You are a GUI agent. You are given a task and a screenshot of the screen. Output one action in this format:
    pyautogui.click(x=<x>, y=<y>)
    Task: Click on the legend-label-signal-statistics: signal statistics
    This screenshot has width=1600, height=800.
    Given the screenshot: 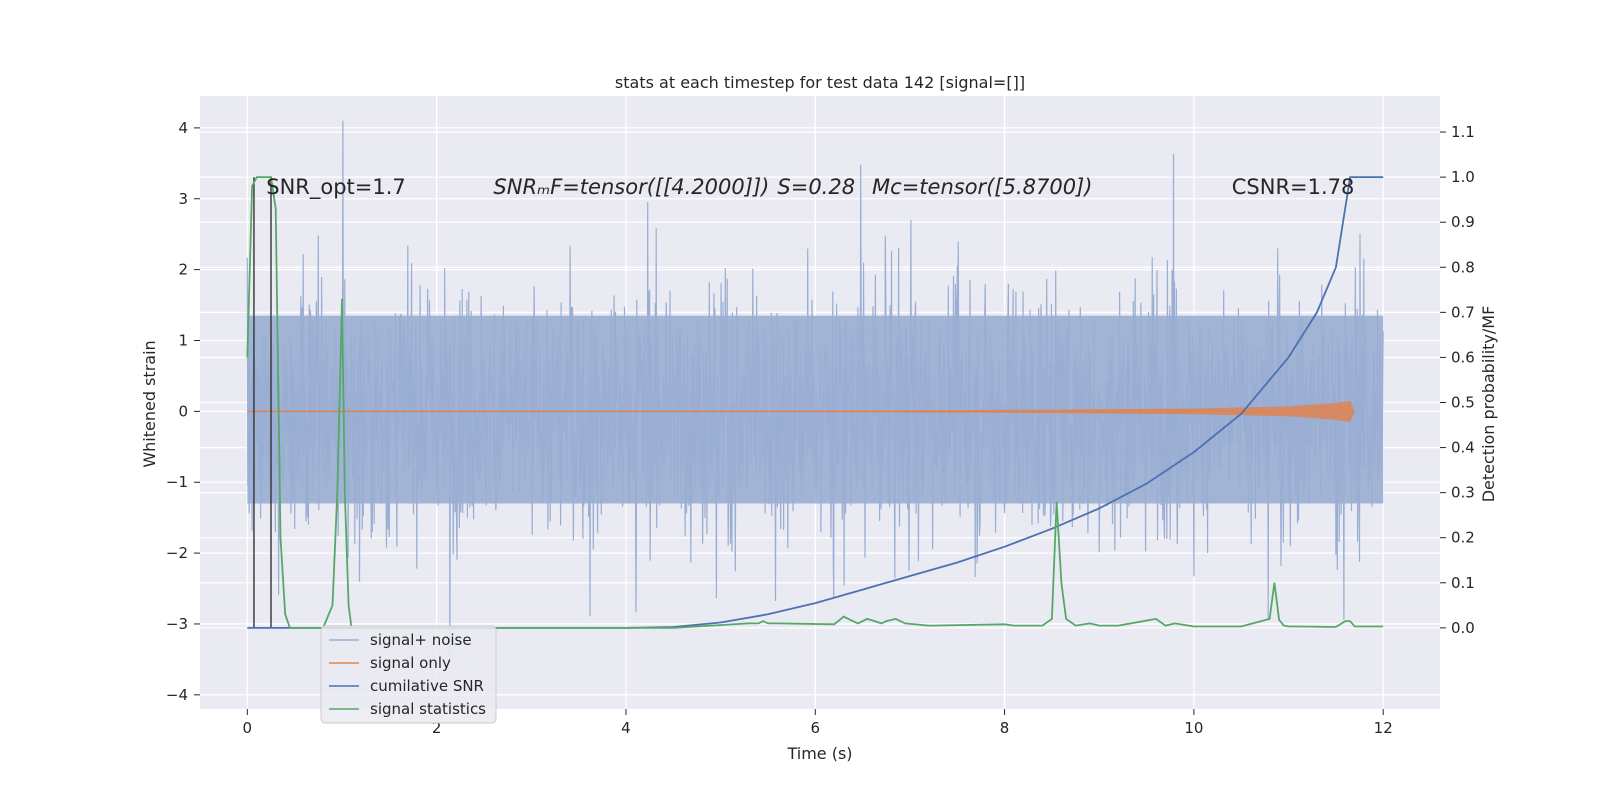 What is the action you would take?
    pyautogui.click(x=428, y=709)
    